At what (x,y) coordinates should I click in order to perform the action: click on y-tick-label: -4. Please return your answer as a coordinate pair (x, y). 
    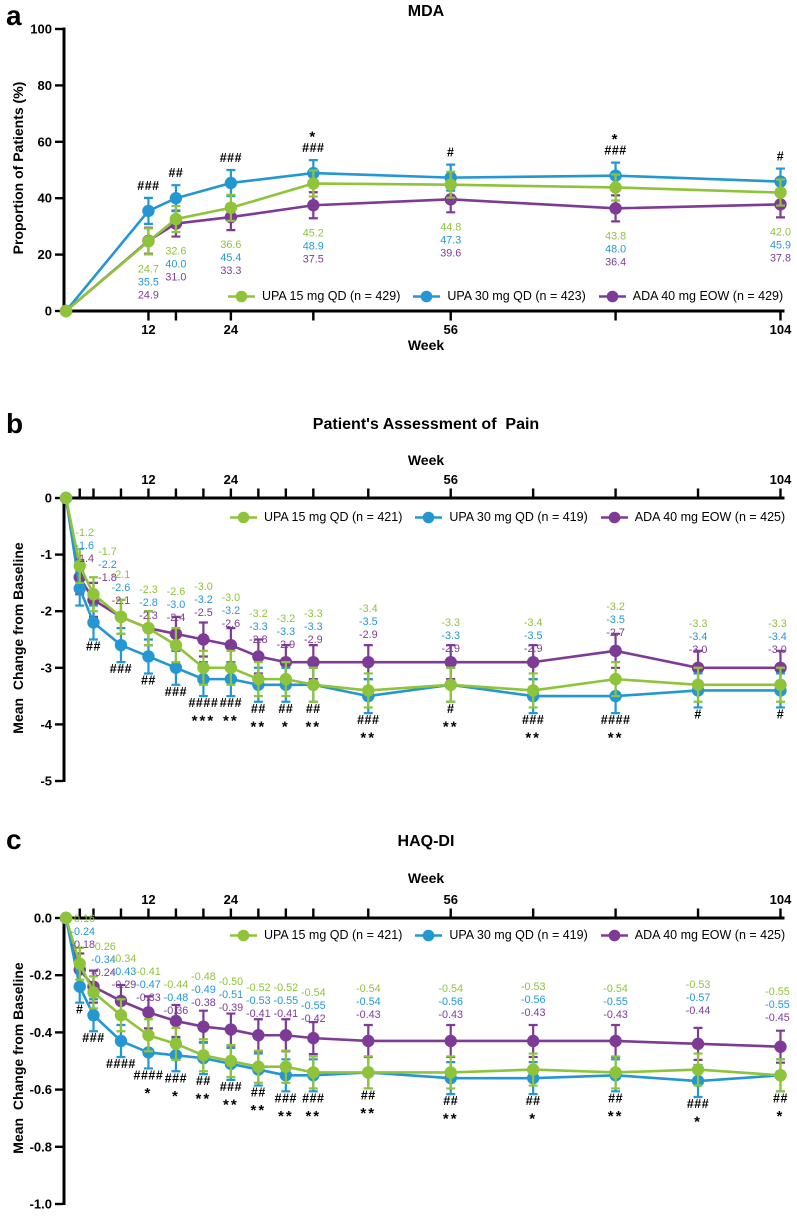
    Looking at the image, I should click on (46, 724).